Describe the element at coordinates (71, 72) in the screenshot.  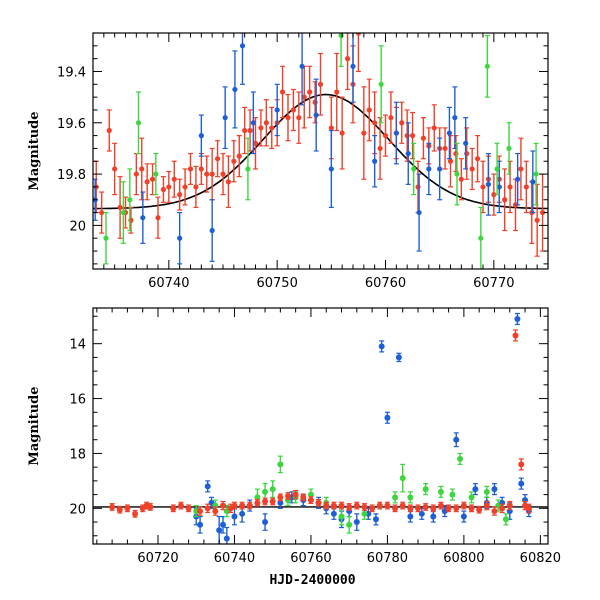
I see `y-tick-label: 19.4` at that location.